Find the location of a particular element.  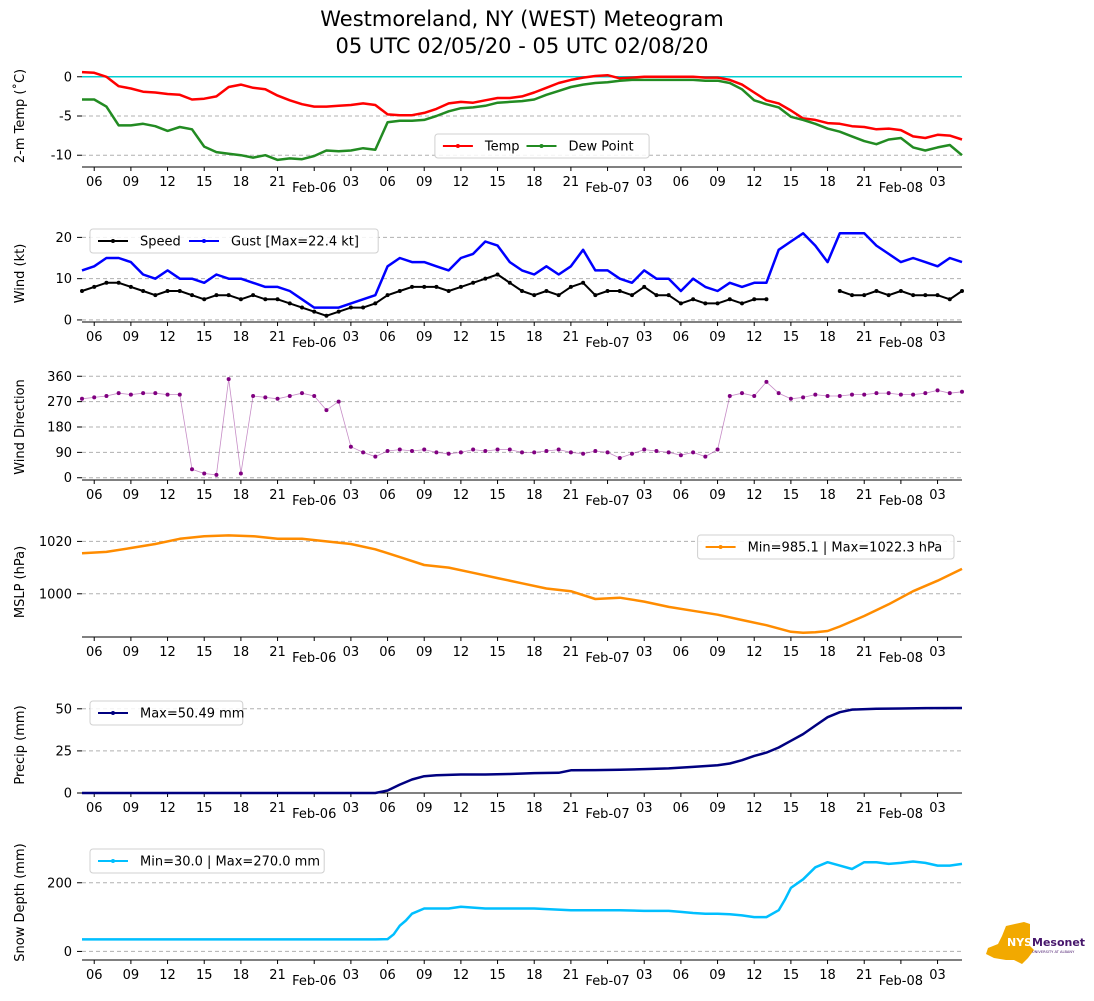

mslp-xtick-label: 12 is located at coordinates (754, 652).